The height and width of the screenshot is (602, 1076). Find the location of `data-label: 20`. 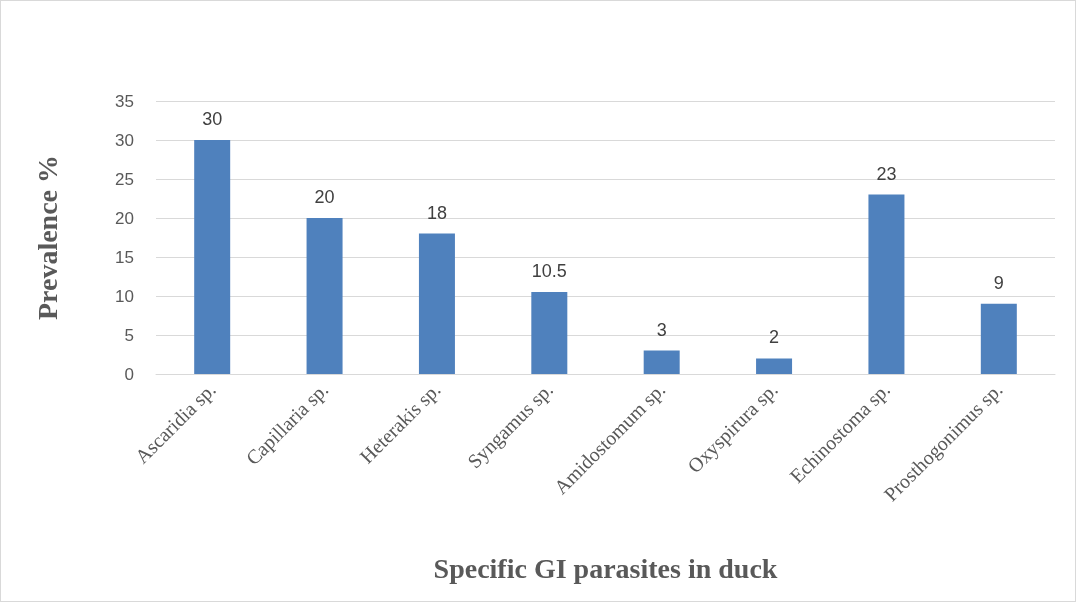

data-label: 20 is located at coordinates (324, 197).